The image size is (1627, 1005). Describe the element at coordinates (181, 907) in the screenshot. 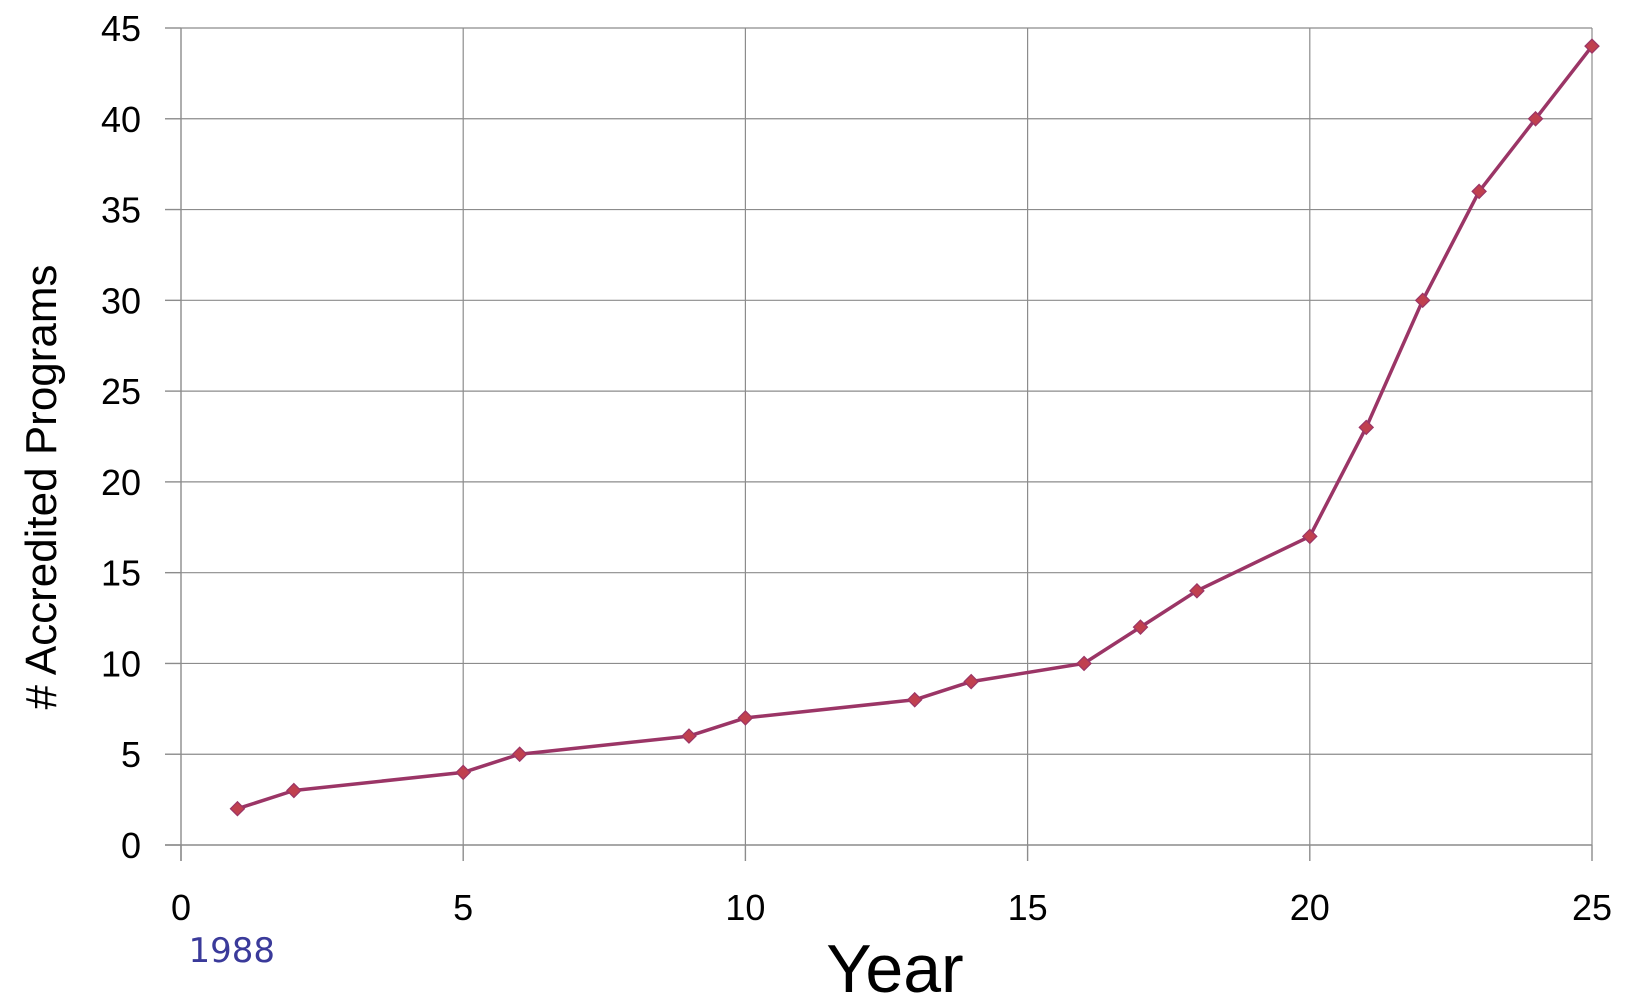

I see `x-tick-label: 0` at that location.